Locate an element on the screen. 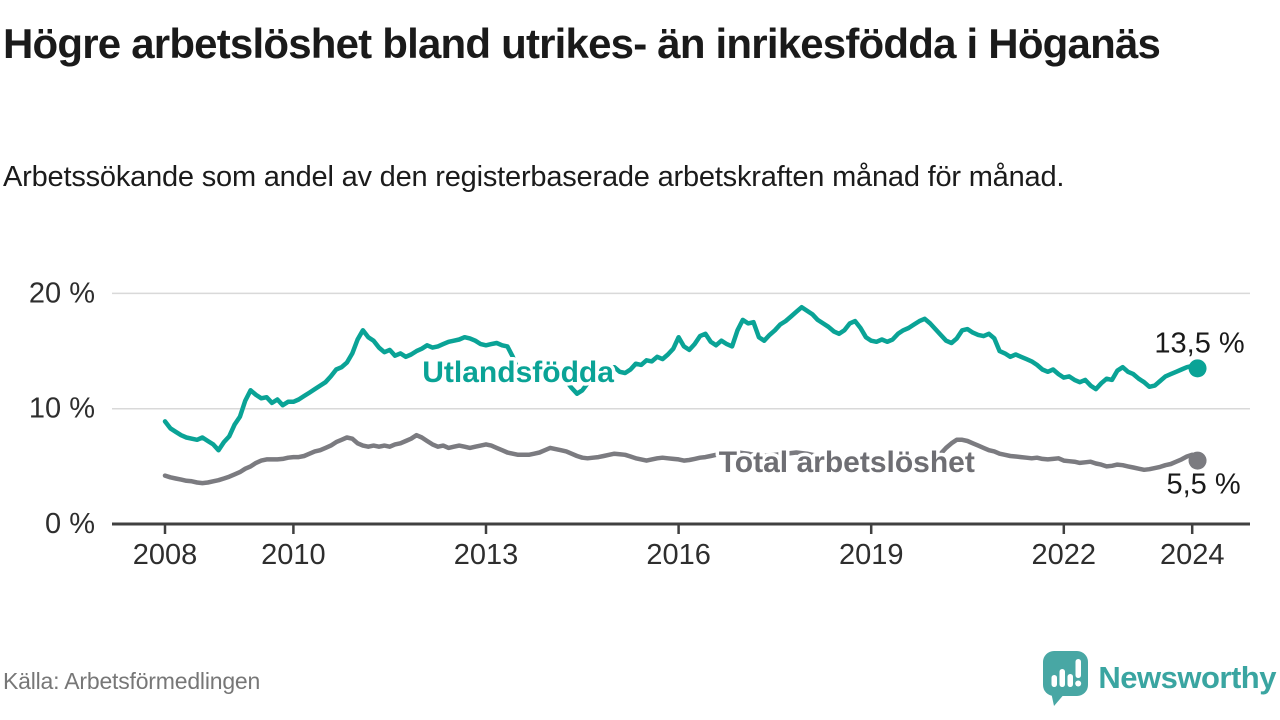  brand-lockup: Newsworthy is located at coordinates (1159, 678).